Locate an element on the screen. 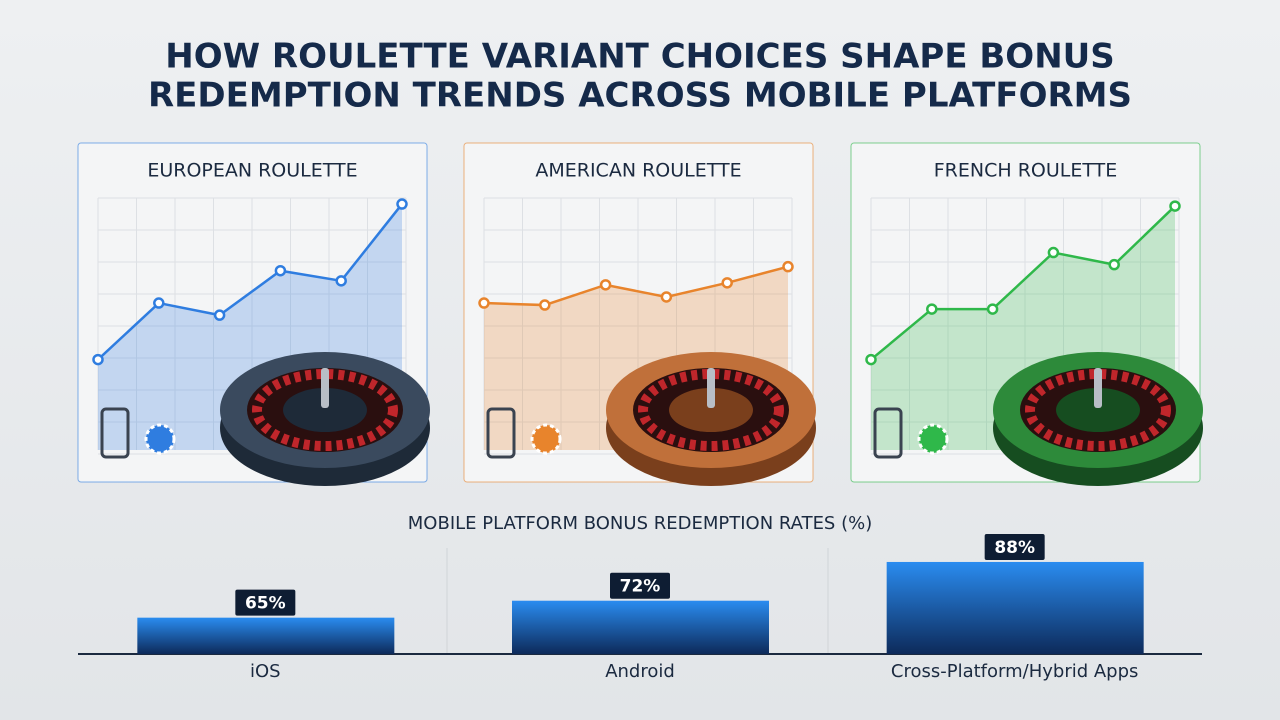 The height and width of the screenshot is (720, 1280). value-label: 72% is located at coordinates (640, 587).